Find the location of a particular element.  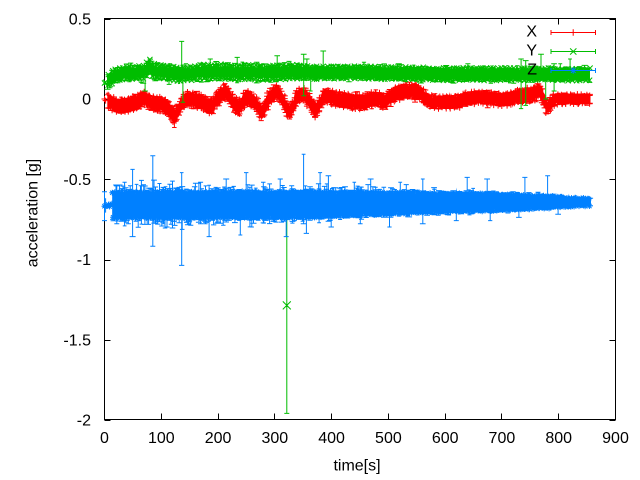

svg-text: 500 is located at coordinates (388, 438).